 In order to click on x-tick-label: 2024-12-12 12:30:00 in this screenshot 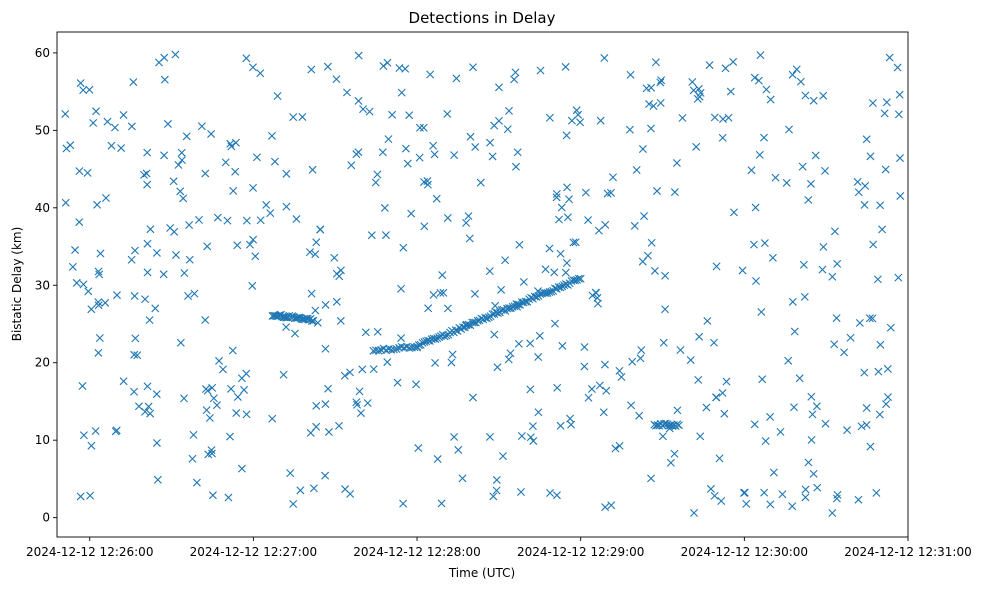, I will do `click(744, 552)`.